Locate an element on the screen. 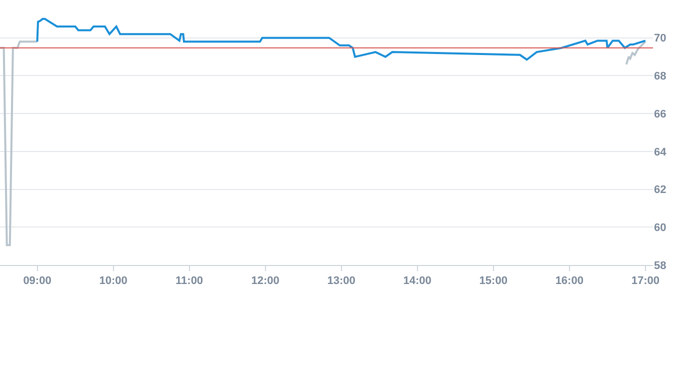 This screenshot has width=693, height=365. x-tick-label: 17:00 is located at coordinates (645, 281).